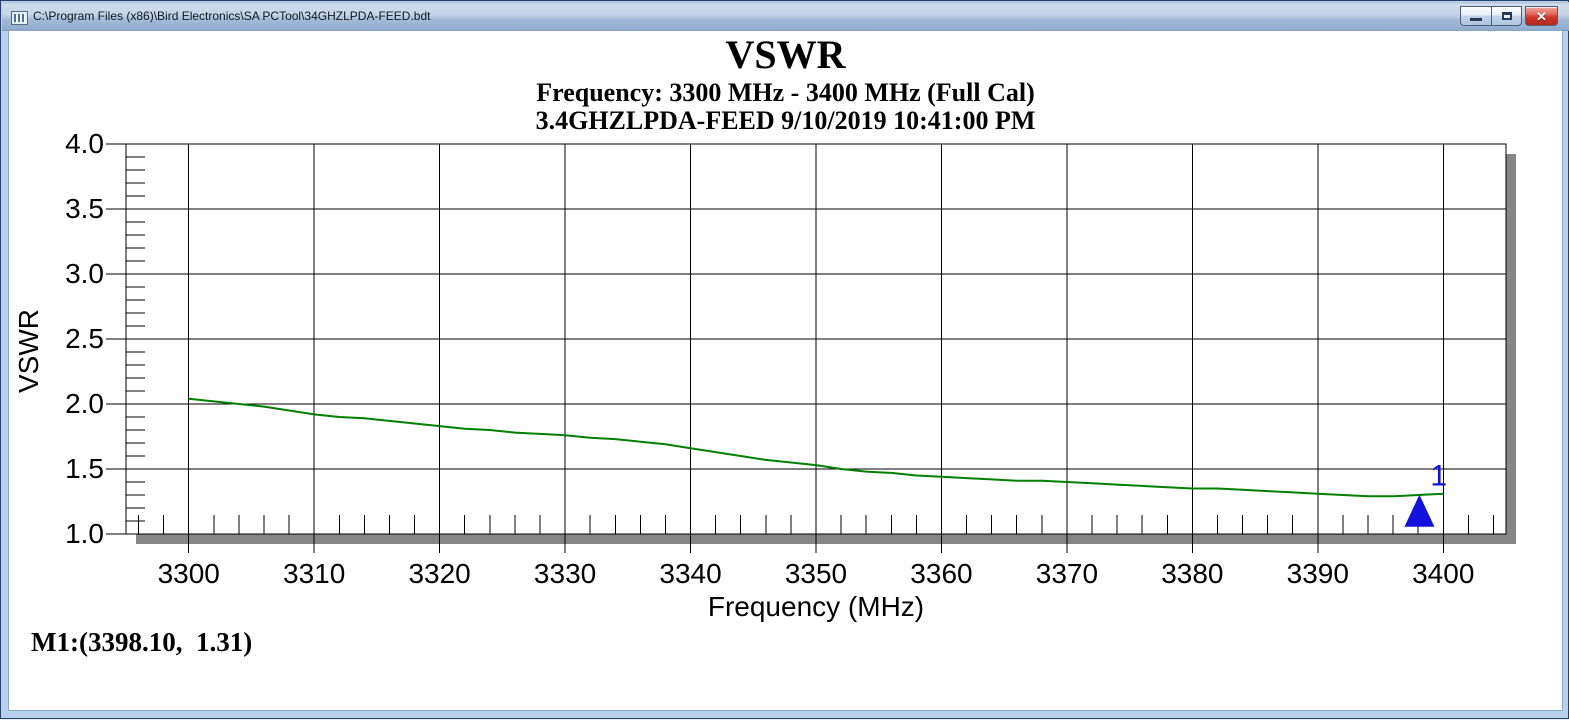  I want to click on x-tick-label: 3330, so click(565, 573).